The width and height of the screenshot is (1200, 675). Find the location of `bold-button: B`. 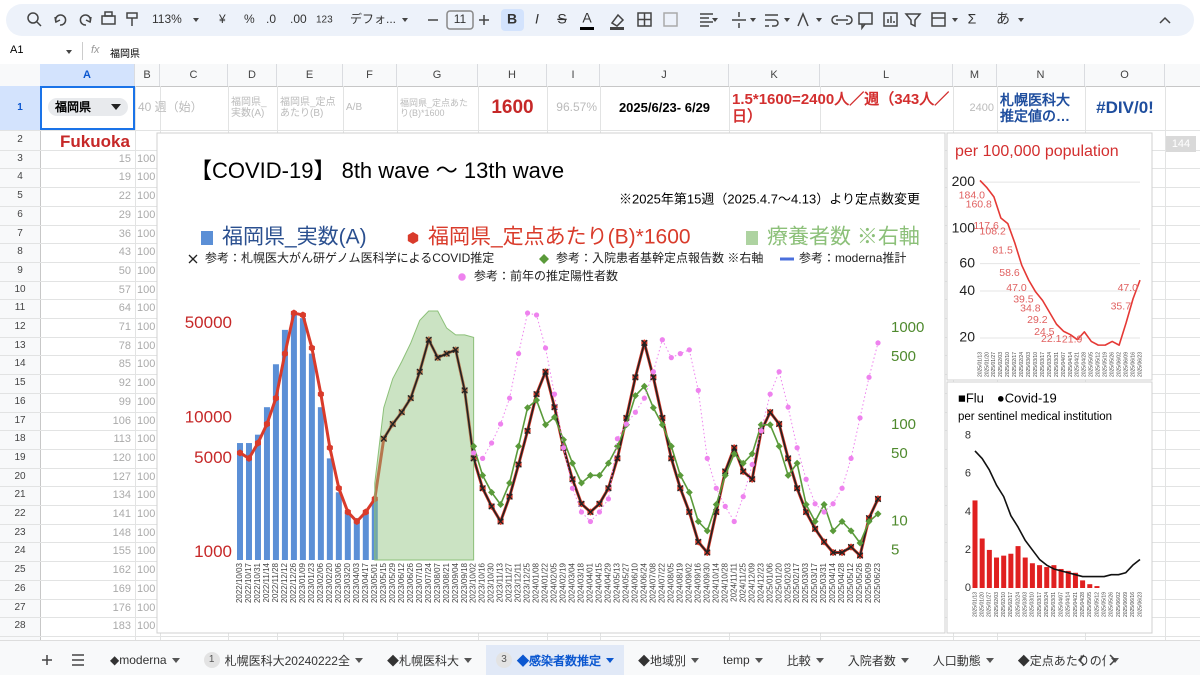

bold-button: B is located at coordinates (512, 19).